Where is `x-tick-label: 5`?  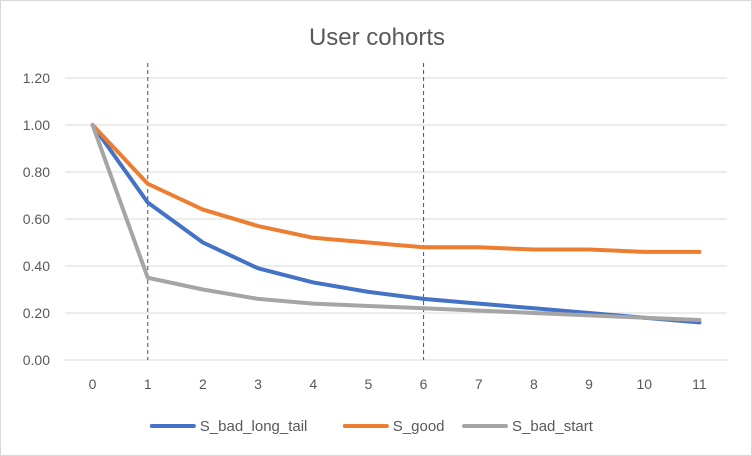 x-tick-label: 5 is located at coordinates (369, 384).